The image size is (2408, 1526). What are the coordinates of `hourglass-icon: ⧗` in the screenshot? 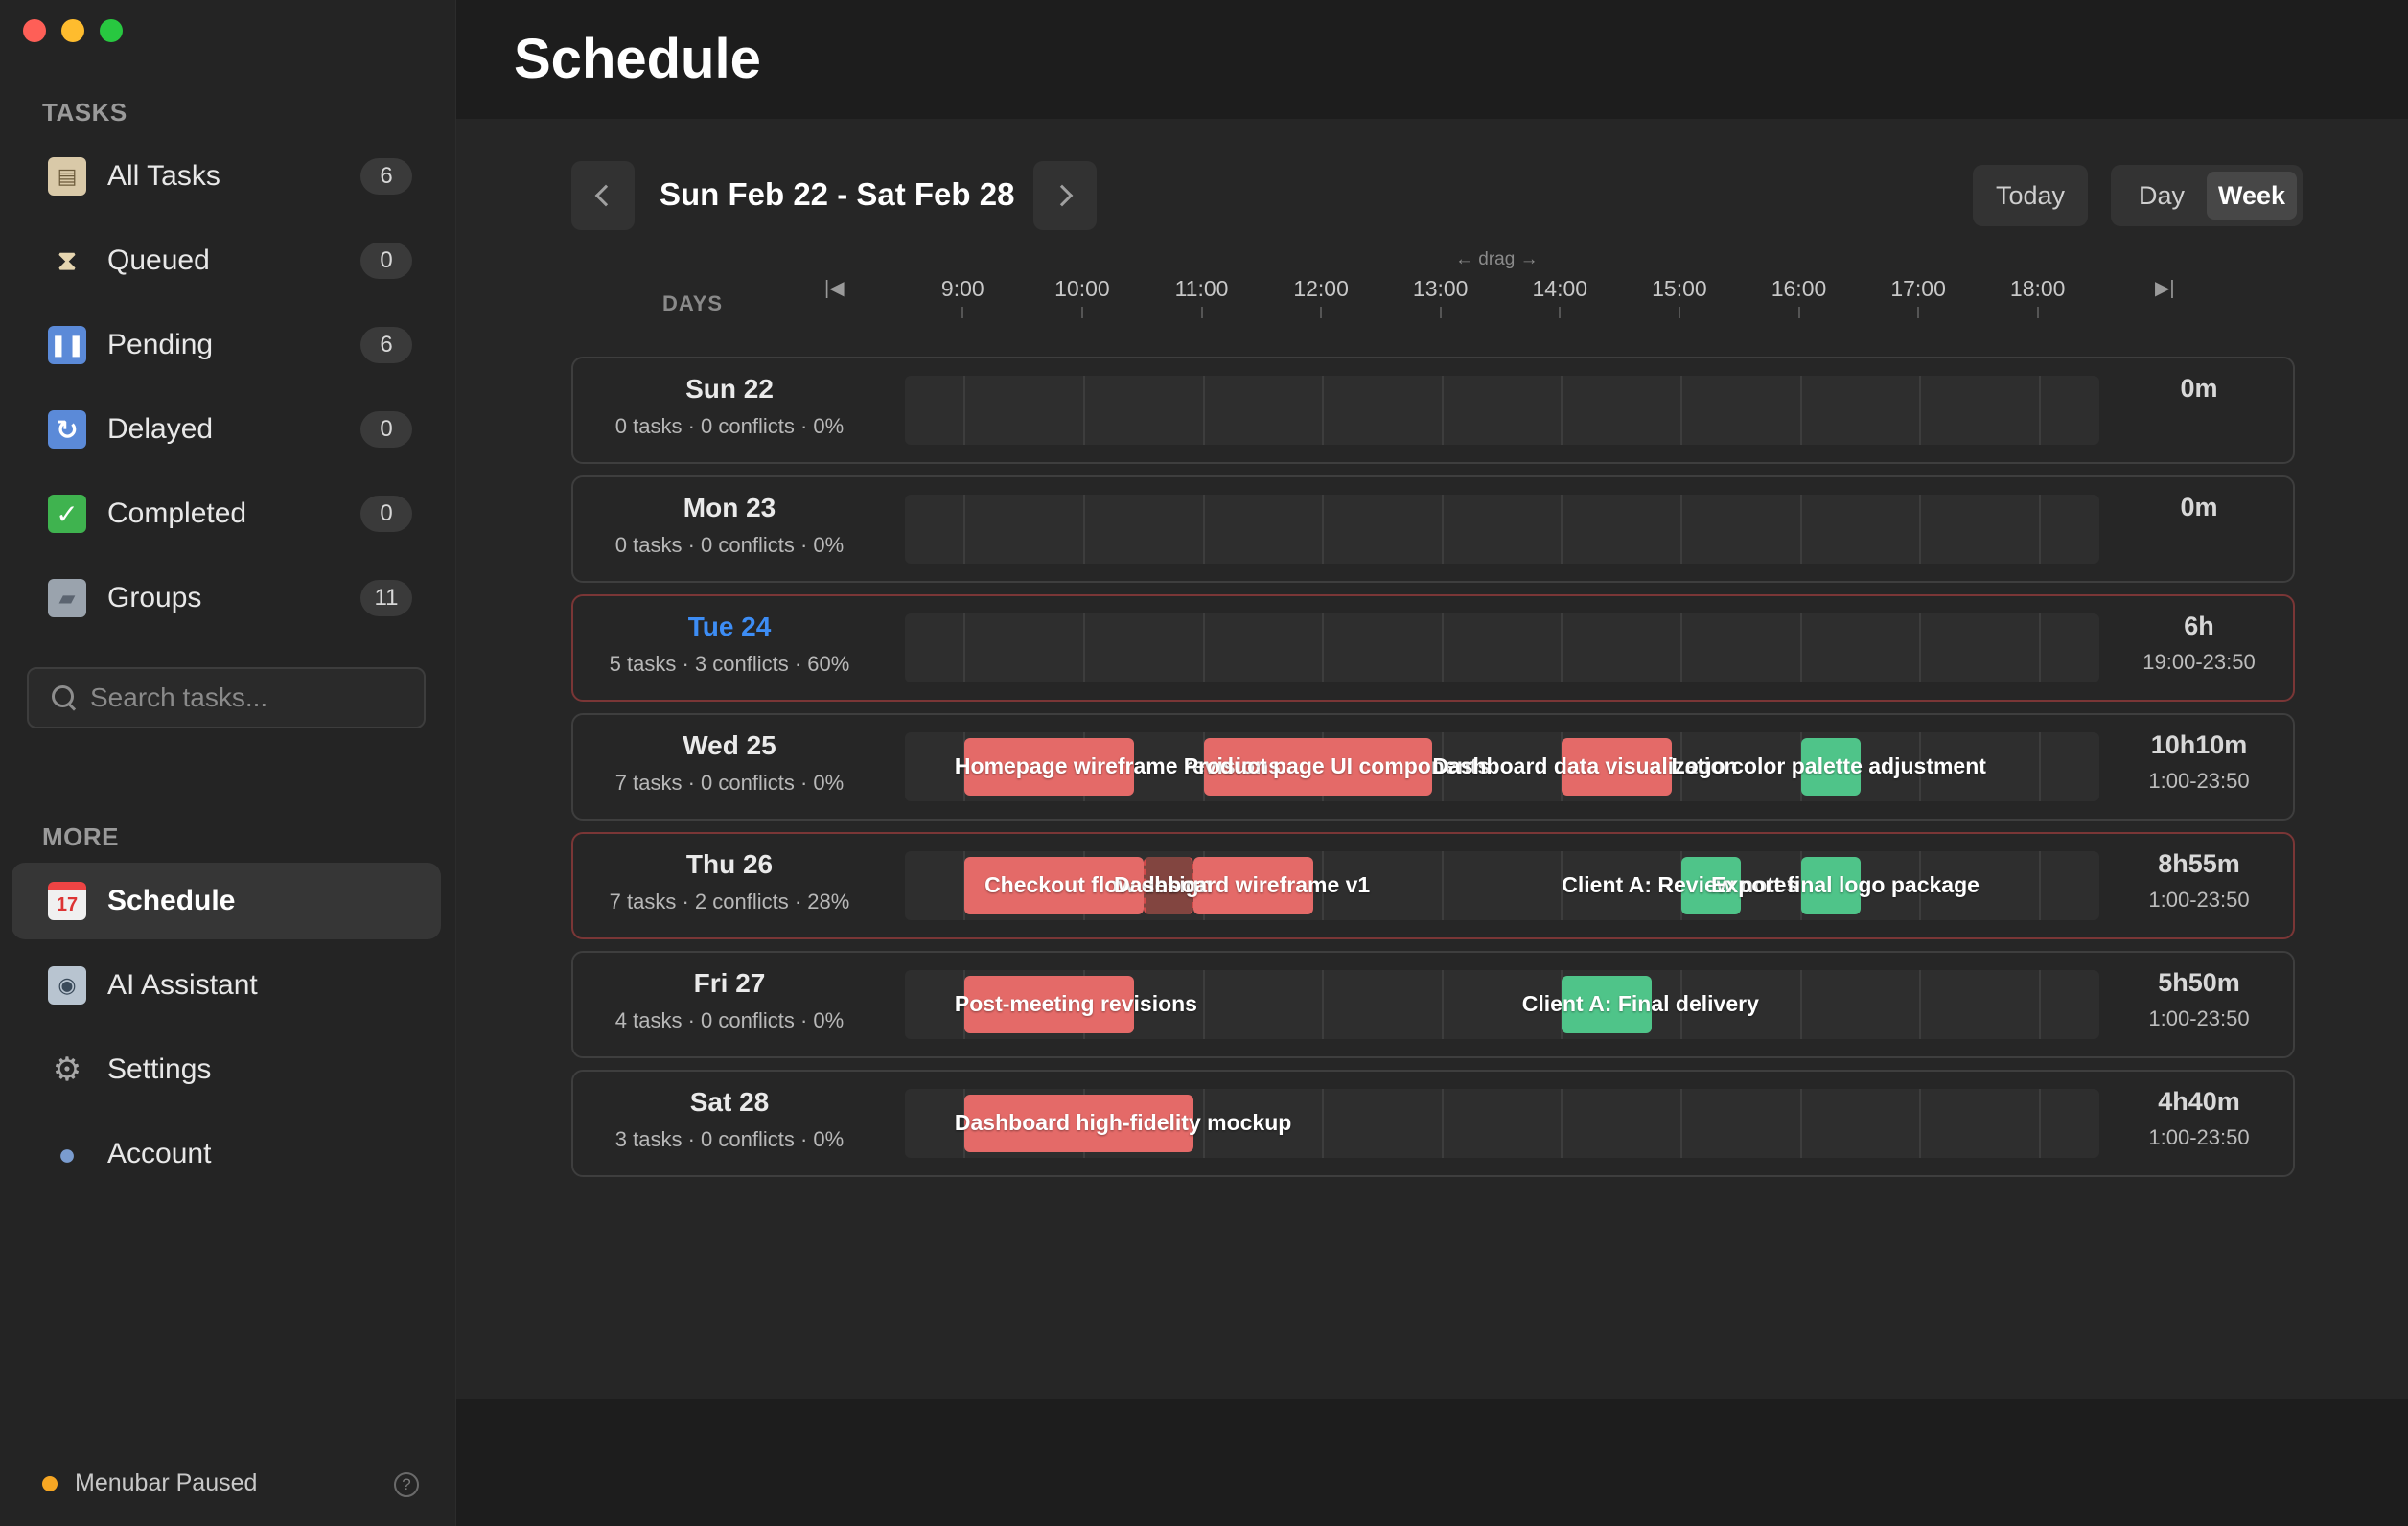 It's located at (67, 259).